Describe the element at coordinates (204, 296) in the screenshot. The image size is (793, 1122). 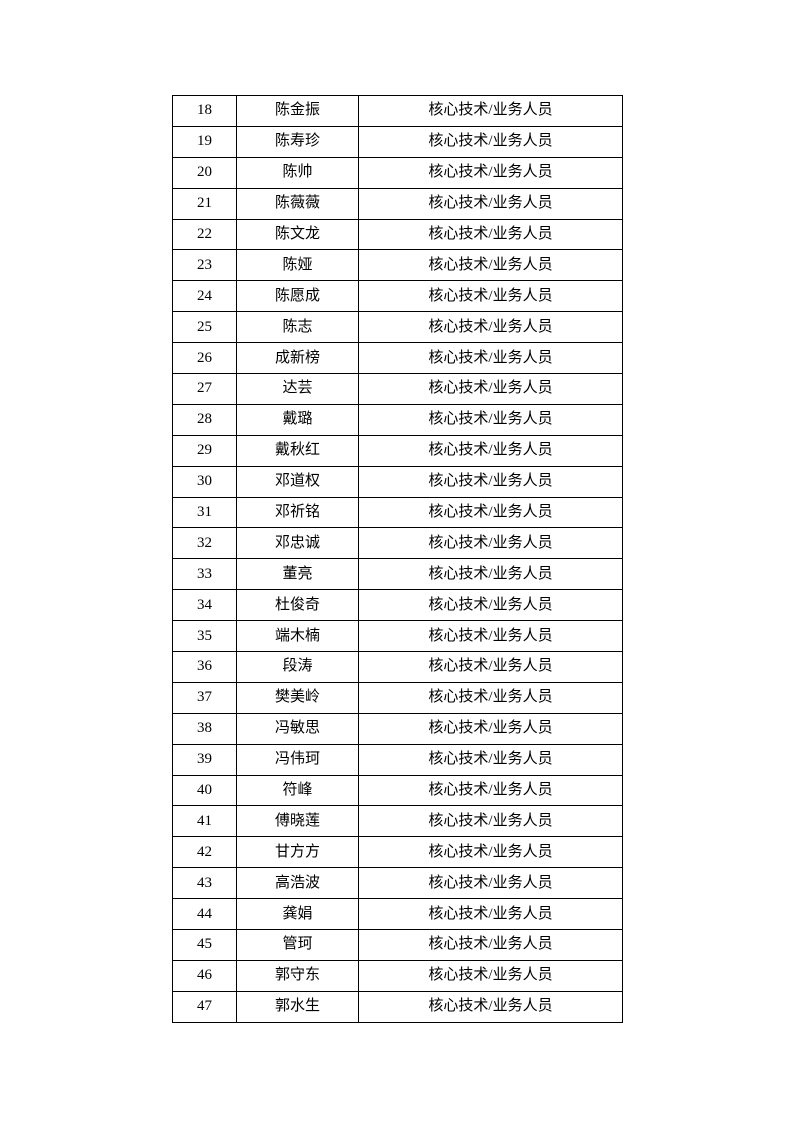
I see `row-index-cell: 24` at that location.